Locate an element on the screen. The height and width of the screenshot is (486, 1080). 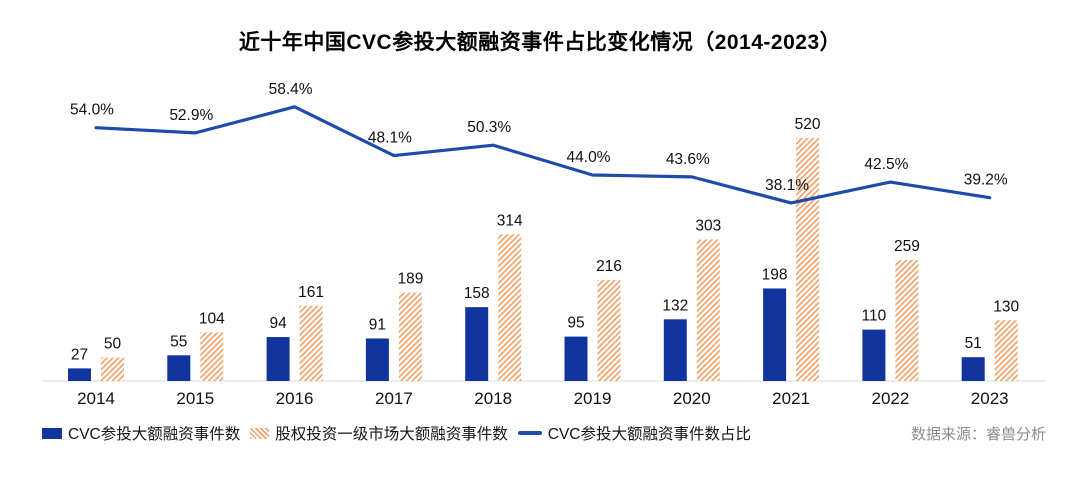
year-tick-2019: 2019 is located at coordinates (593, 398).